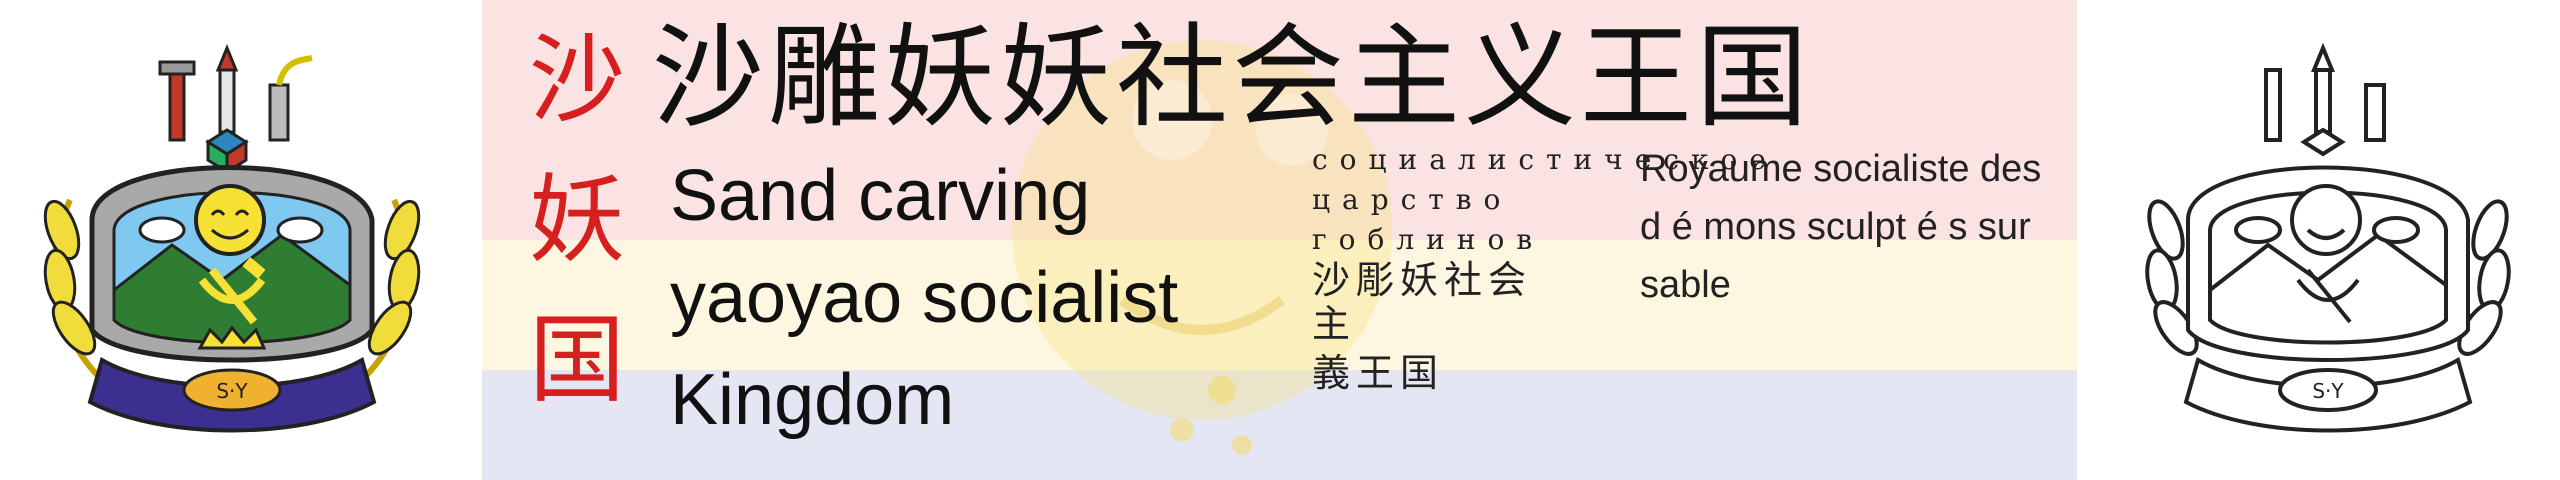 The height and width of the screenshot is (480, 2560). What do you see at coordinates (812, 400) in the screenshot?
I see `english-name-line-3: Kingdom` at bounding box center [812, 400].